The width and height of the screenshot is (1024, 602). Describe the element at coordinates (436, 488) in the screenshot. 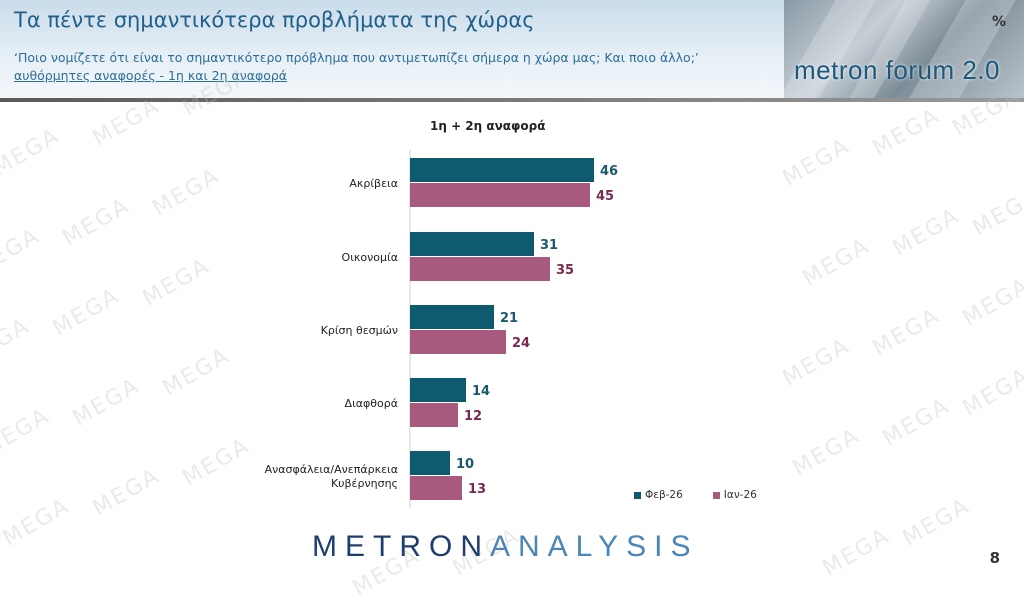

I see `bar-anasfaleia-jan` at that location.